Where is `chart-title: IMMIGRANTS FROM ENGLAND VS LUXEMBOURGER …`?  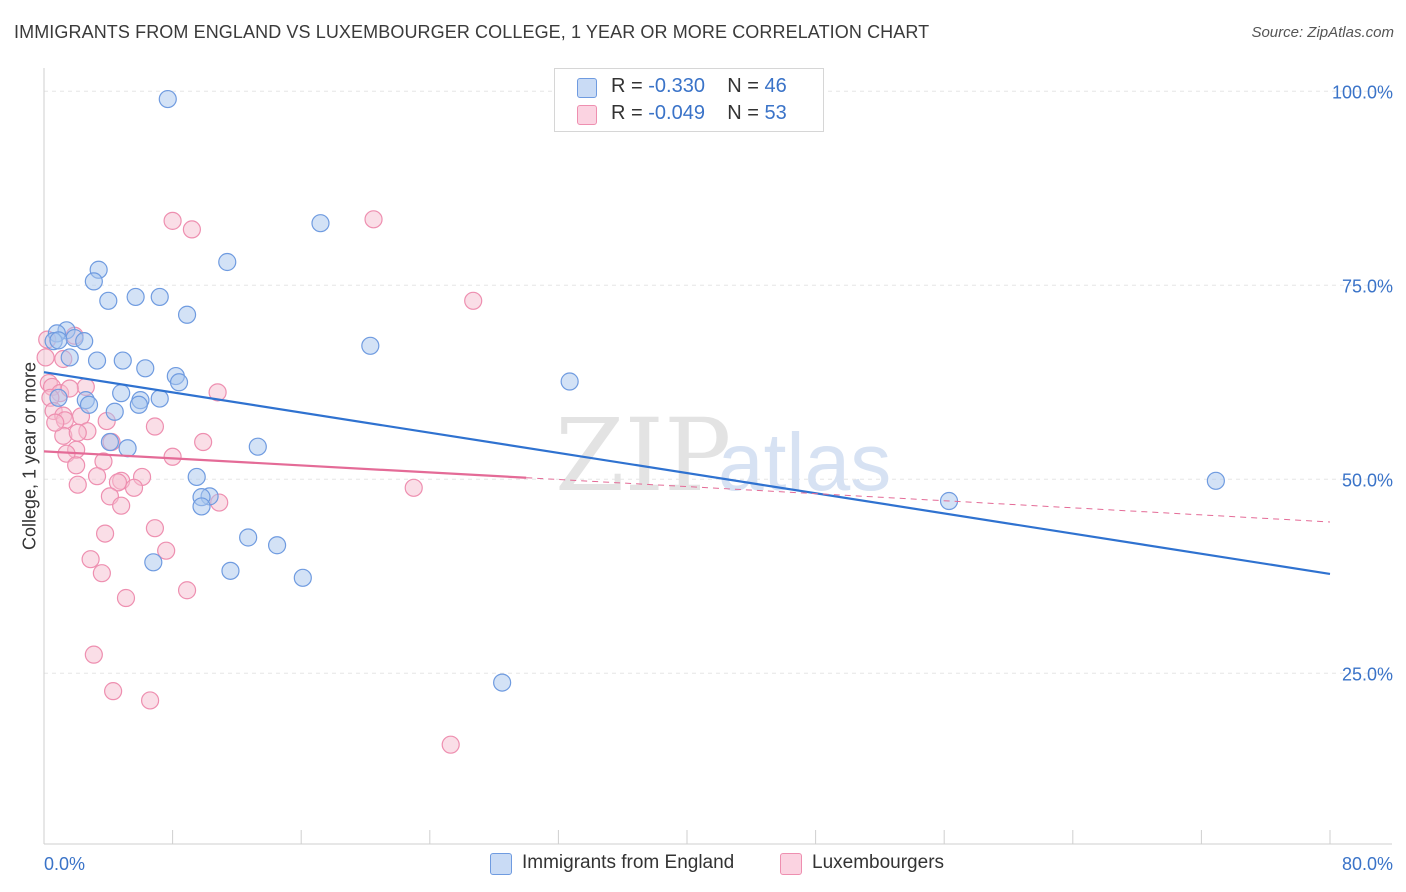 chart-title: IMMIGRANTS FROM ENGLAND VS LUXEMBOURGER … is located at coordinates (472, 32).